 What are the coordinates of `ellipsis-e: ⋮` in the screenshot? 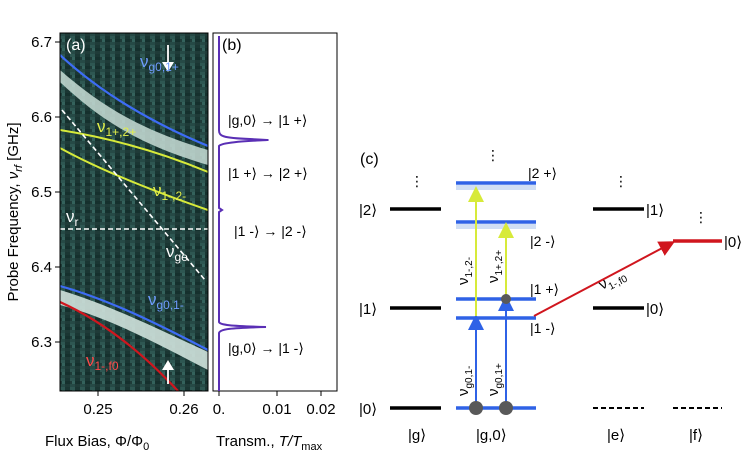 It's located at (621, 181).